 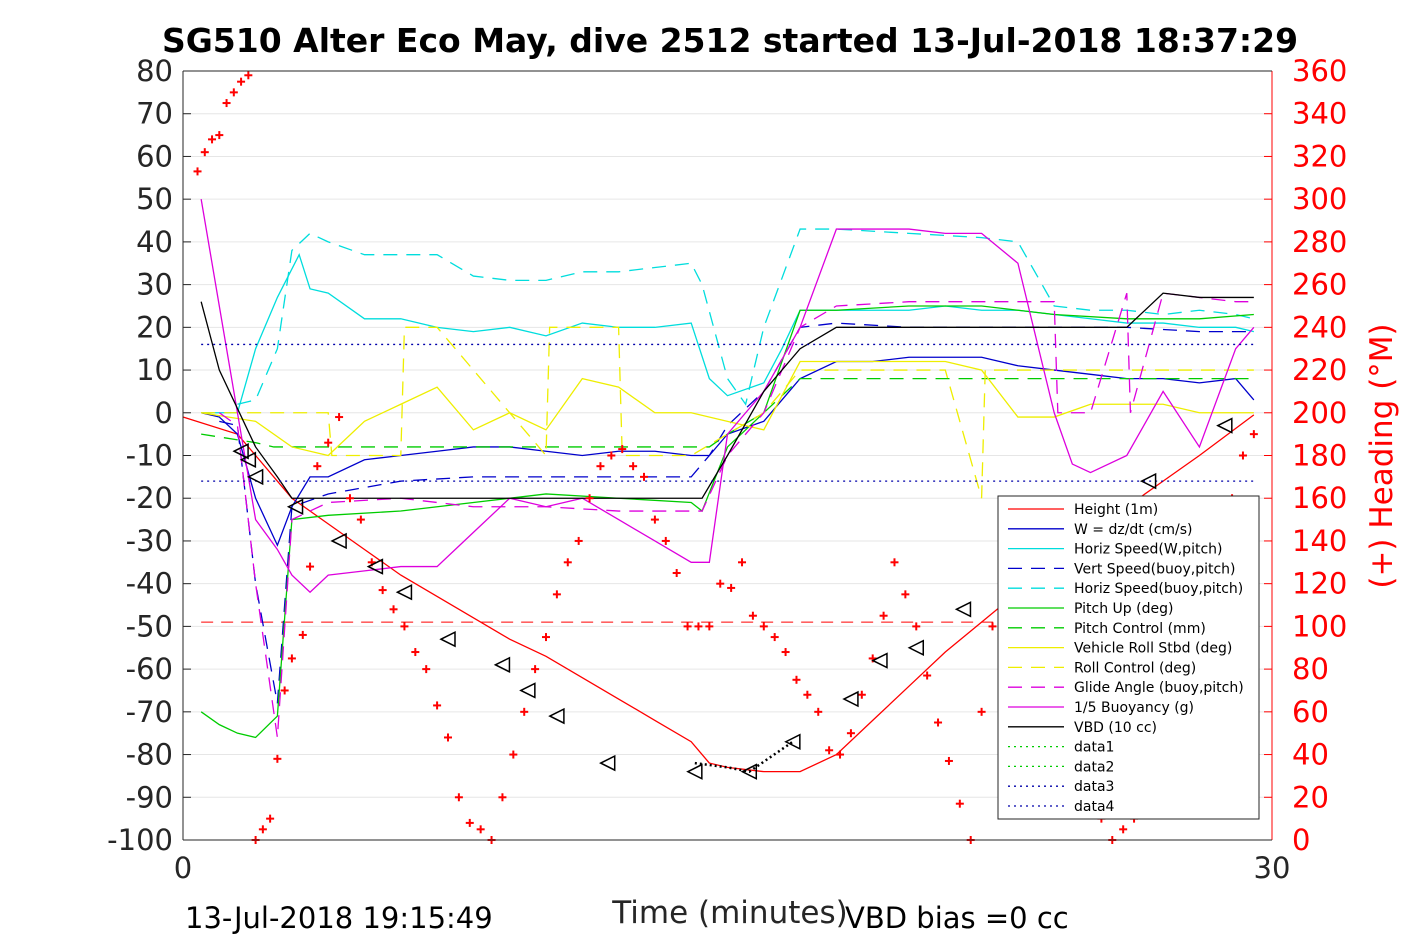 What do you see at coordinates (1094, 748) in the screenshot?
I see `legend-entry-12: data1` at bounding box center [1094, 748].